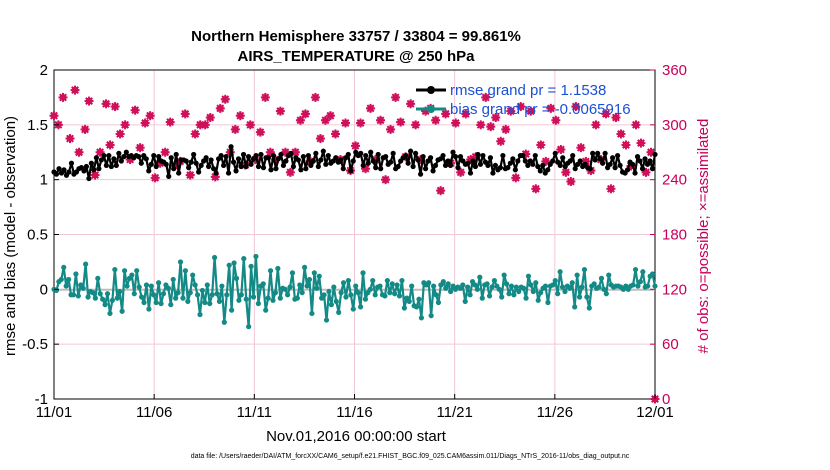 The width and height of the screenshot is (830, 470). Describe the element at coordinates (354, 412) in the screenshot. I see `x-tick-label: 11/16` at that location.